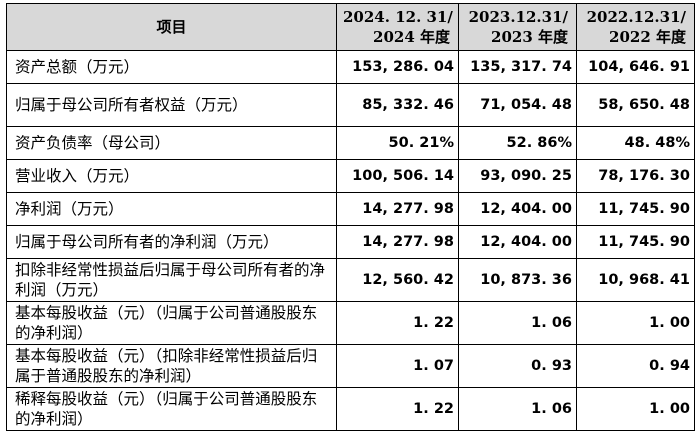  Describe the element at coordinates (397, 176) in the screenshot. I see `value-2024: 100, 506. 14` at that location.